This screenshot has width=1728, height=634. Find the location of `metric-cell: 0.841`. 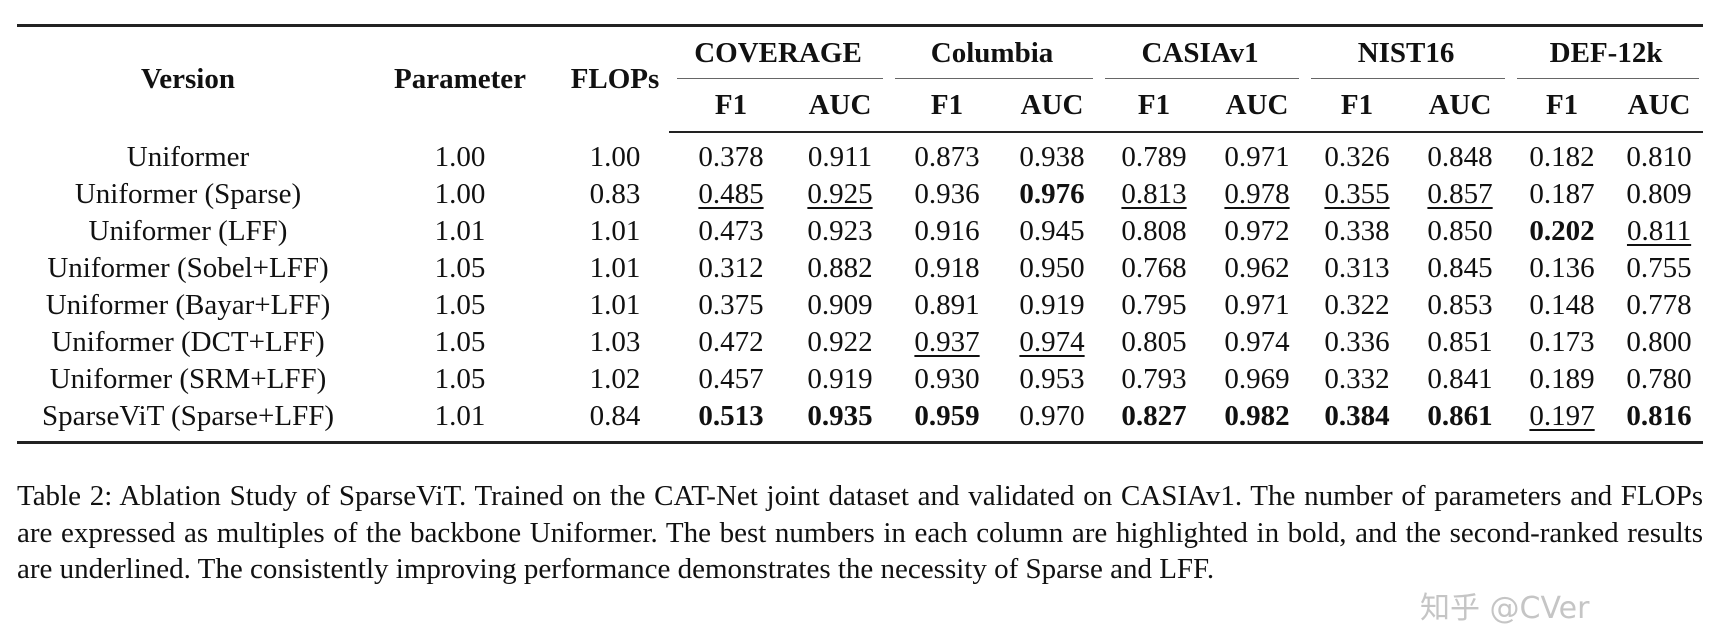

metric-cell: 0.841 is located at coordinates (1460, 379).